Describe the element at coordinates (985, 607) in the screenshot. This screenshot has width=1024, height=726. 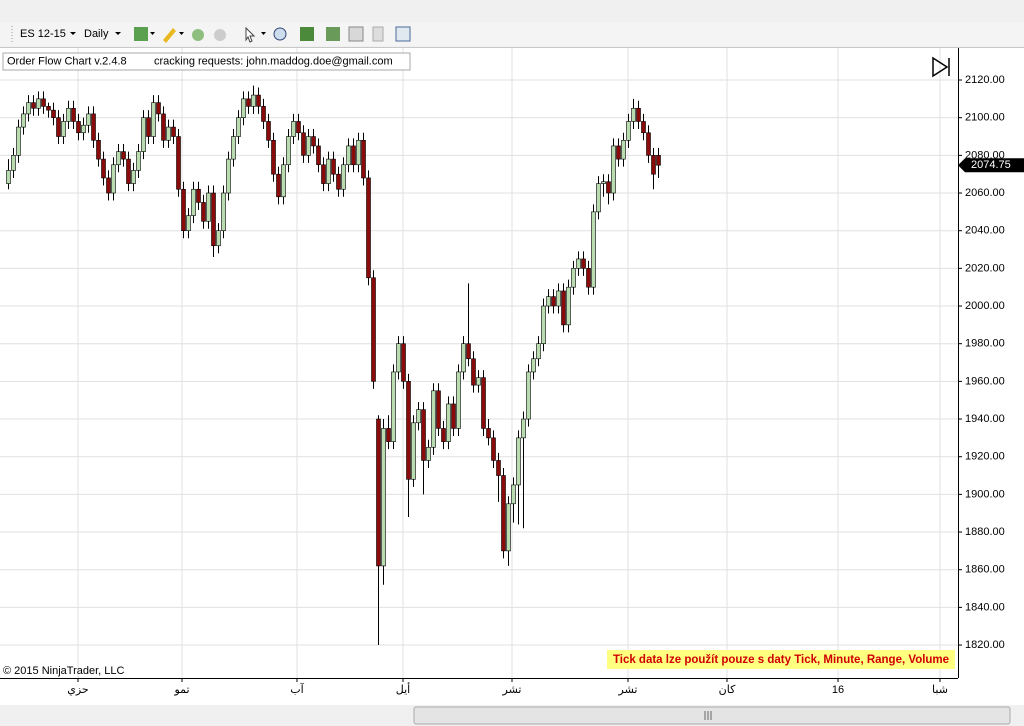
I see `y-tick-label: 1840.00` at that location.